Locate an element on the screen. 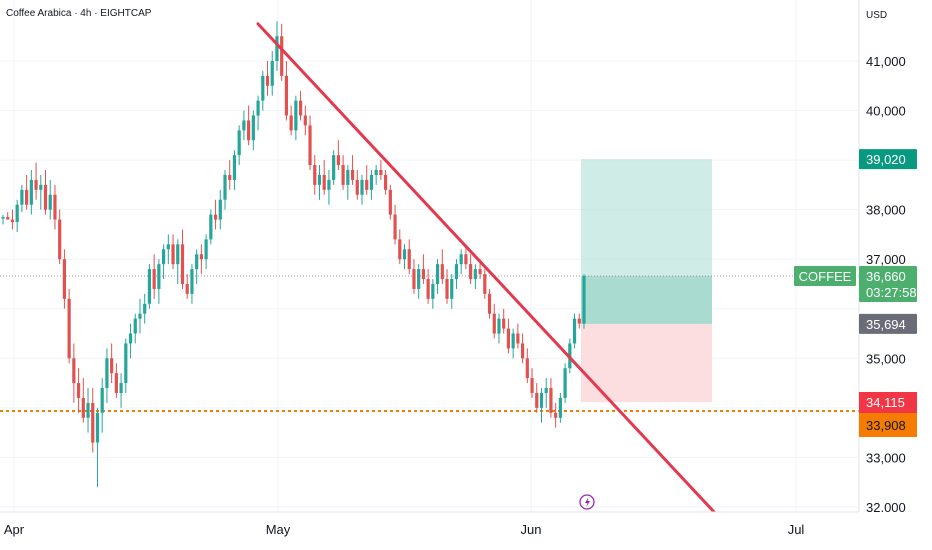 The height and width of the screenshot is (550, 932). open-profit-zone is located at coordinates (646, 300).